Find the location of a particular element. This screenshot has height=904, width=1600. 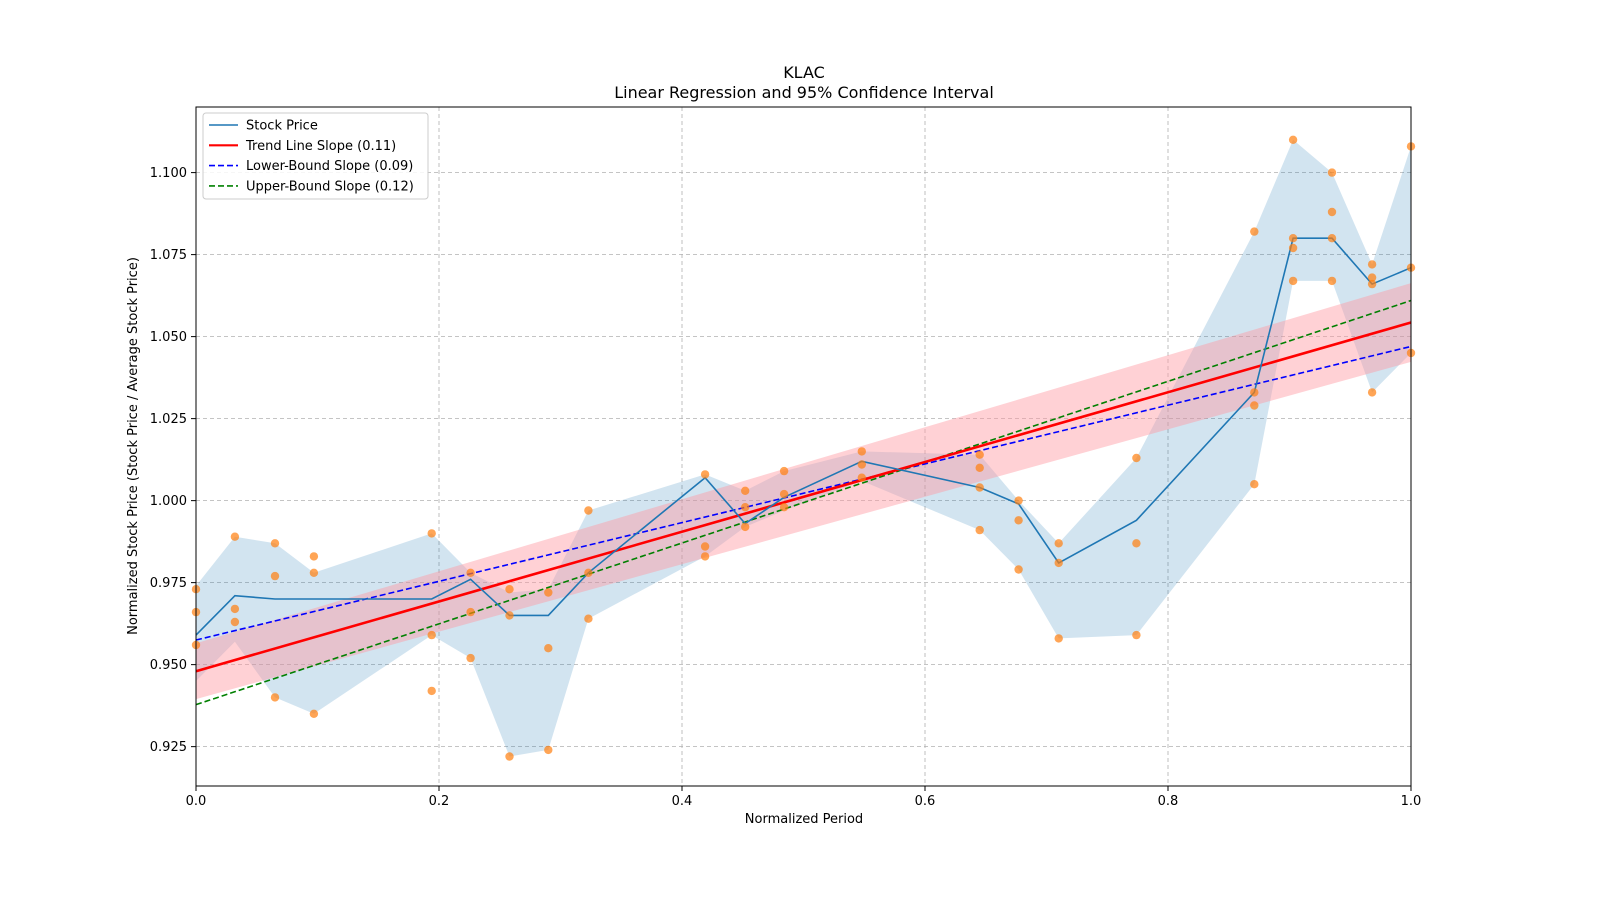

y-tick-label: 0.925 is located at coordinates (168, 747).